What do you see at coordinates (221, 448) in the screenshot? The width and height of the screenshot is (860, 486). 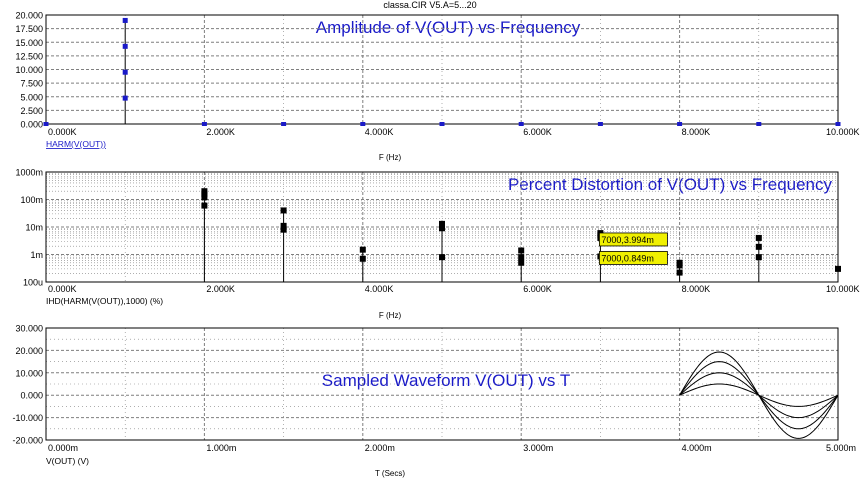 I see `wave-x-tick-label: 1.000m` at bounding box center [221, 448].